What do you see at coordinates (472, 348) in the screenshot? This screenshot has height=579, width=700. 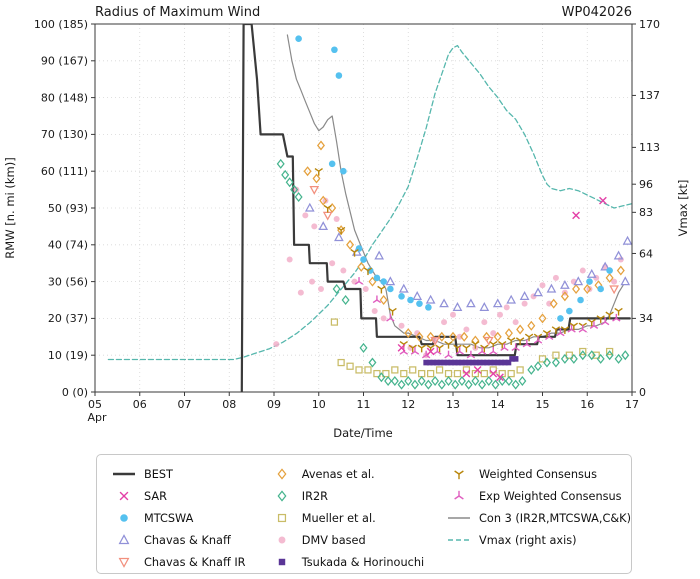 I see `series-mueller` at bounding box center [472, 348].